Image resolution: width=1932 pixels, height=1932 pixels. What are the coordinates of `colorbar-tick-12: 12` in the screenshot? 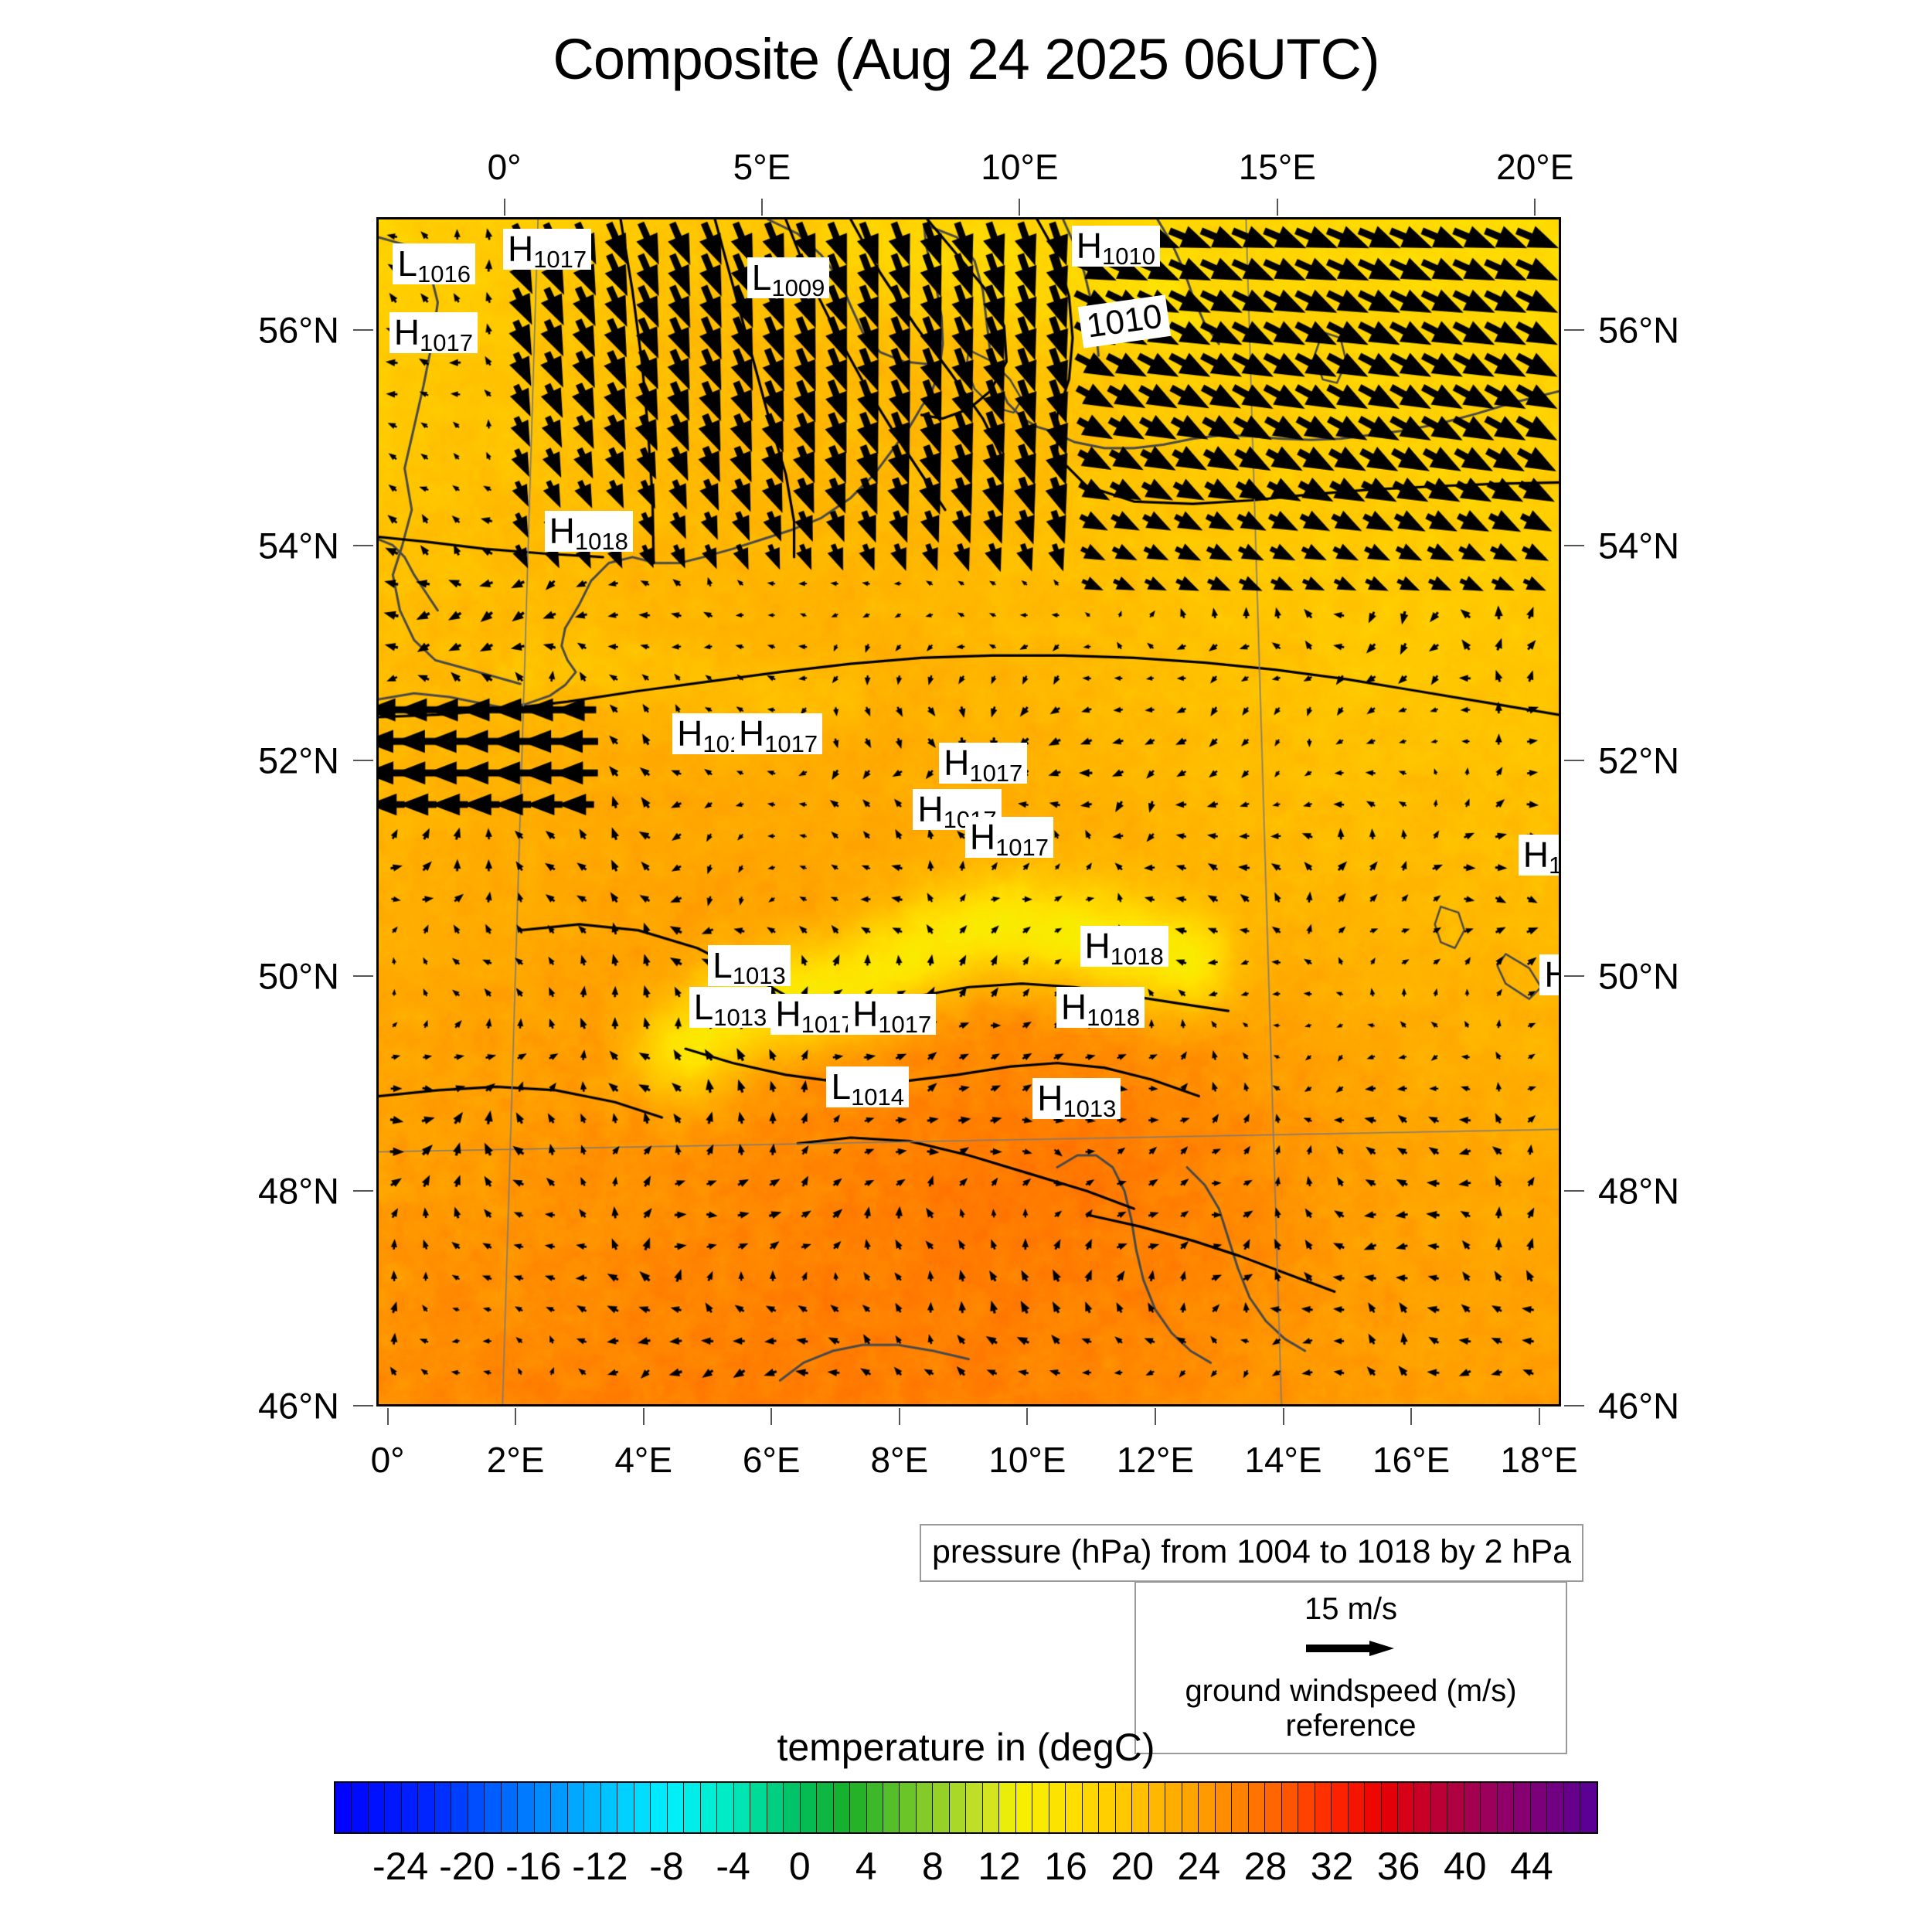 It's located at (999, 1867).